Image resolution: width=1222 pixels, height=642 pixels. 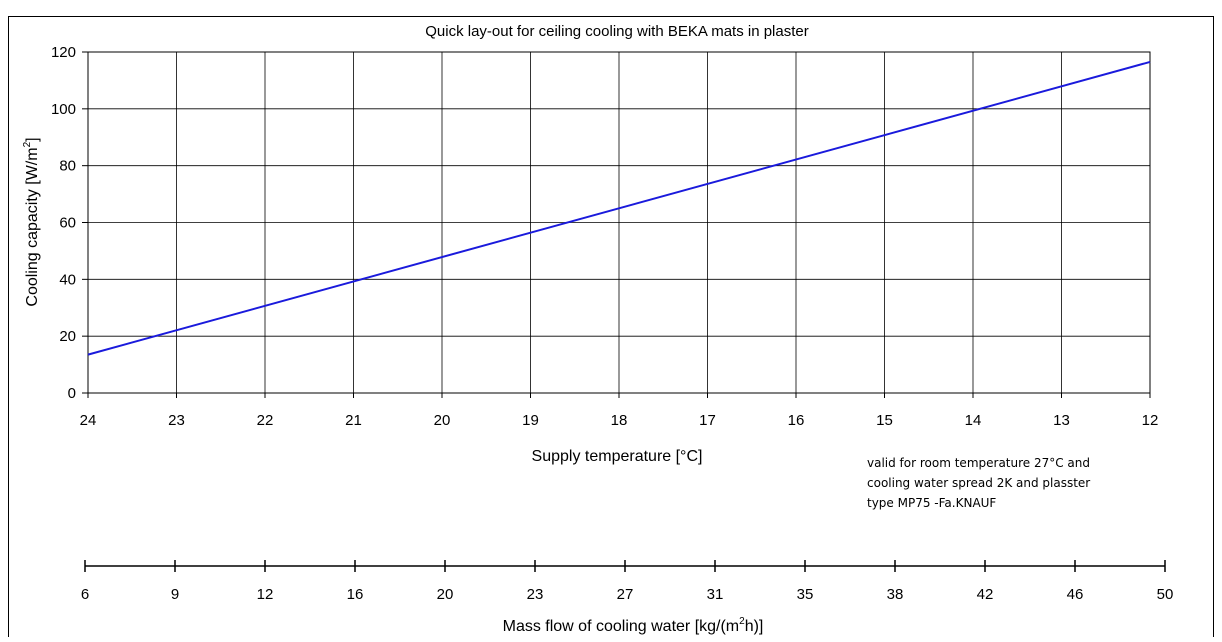 What do you see at coordinates (707, 420) in the screenshot?
I see `x-tick-label: 17` at bounding box center [707, 420].